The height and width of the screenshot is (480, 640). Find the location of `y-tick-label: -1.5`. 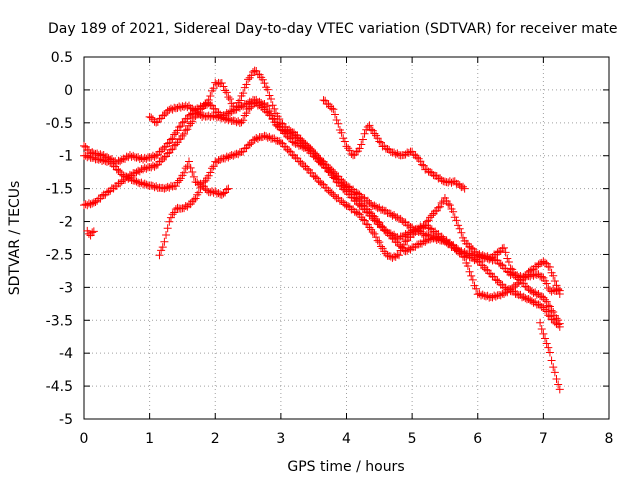

y-tick-label: -1.5 is located at coordinates (59, 190).